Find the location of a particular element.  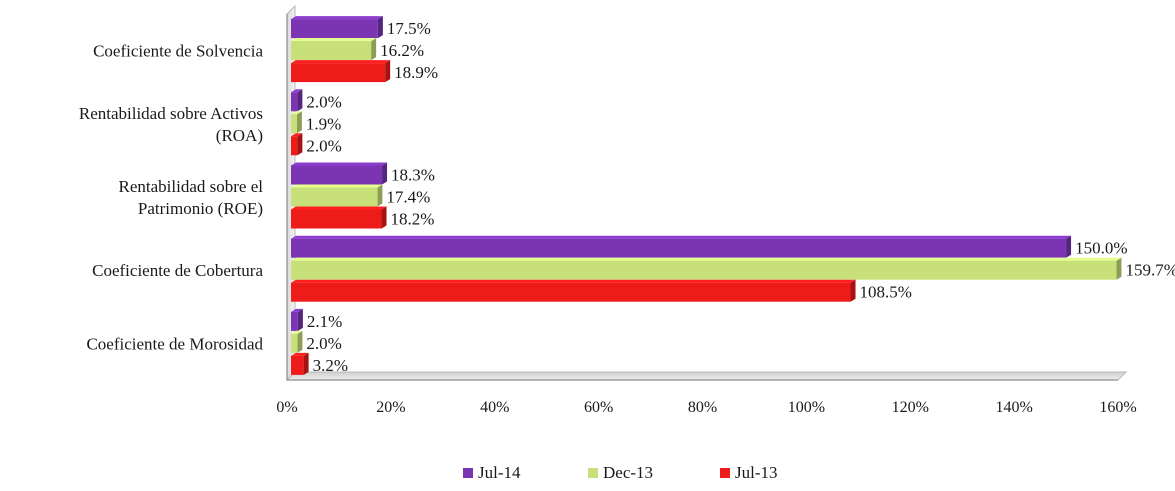

data-label: 17.4% is located at coordinates (408, 197).